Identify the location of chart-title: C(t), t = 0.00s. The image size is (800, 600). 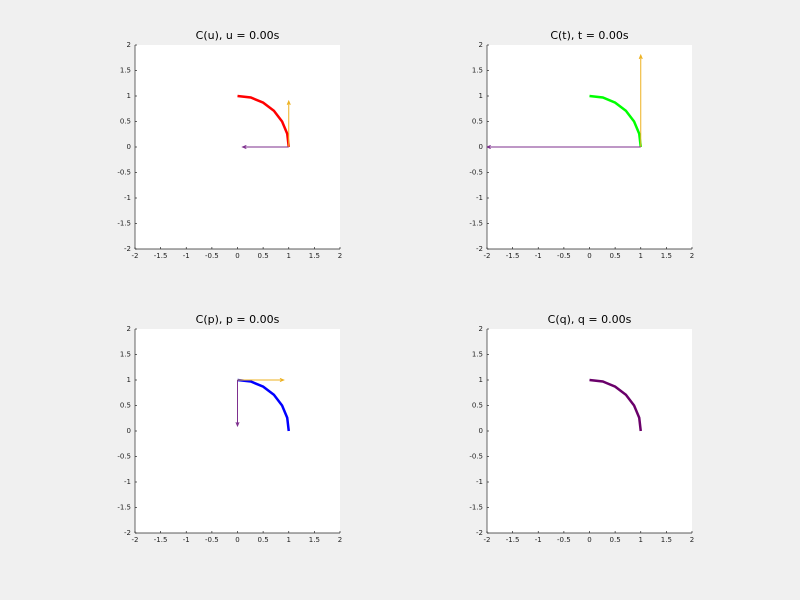
(589, 35).